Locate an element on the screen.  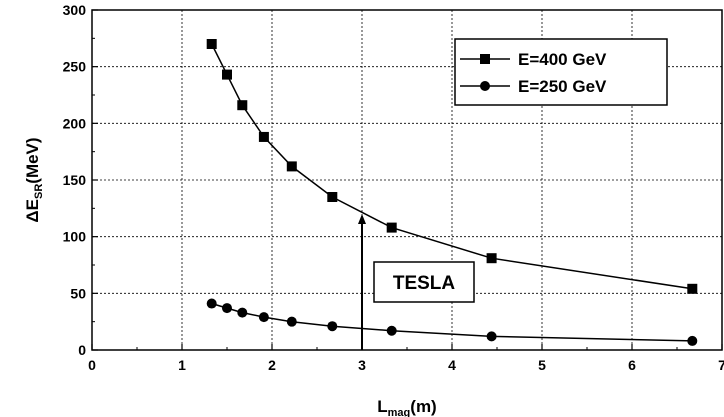
legend-label-400: E=400 GeV is located at coordinates (562, 59).